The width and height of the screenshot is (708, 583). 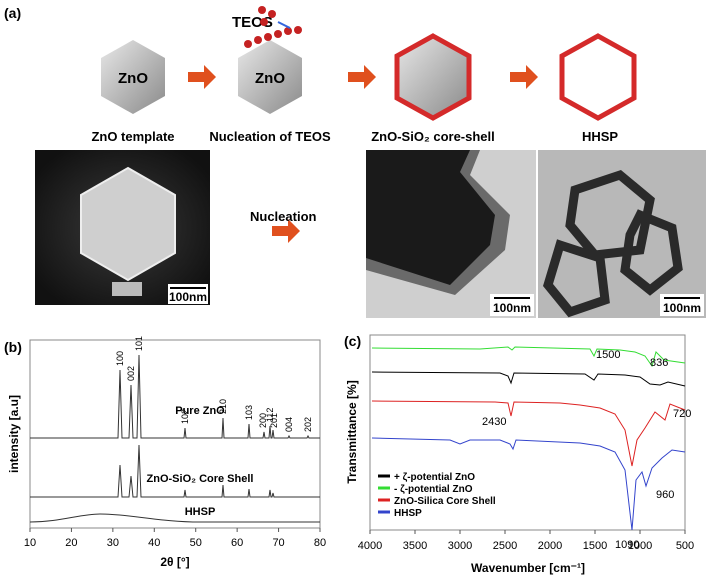 I want to click on nucleation-label: Nucleation, so click(x=283, y=216).